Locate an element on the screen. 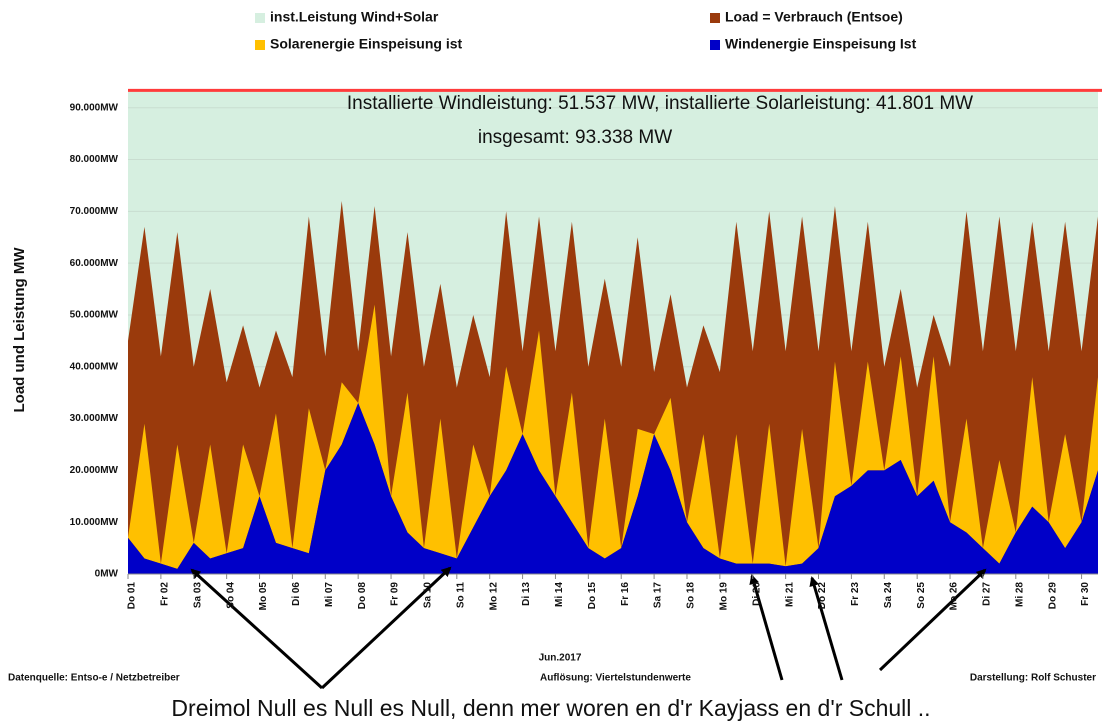  x-tick-label: Di 20 is located at coordinates (756, 594).